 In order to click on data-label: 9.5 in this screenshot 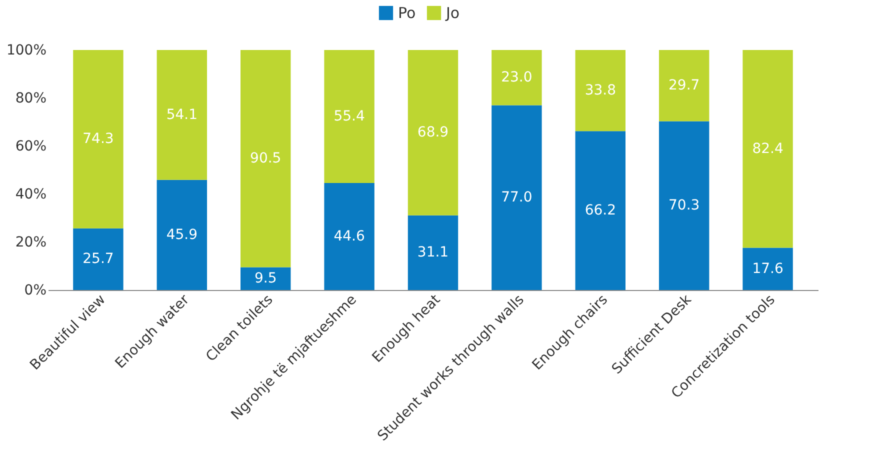, I will do `click(265, 278)`.